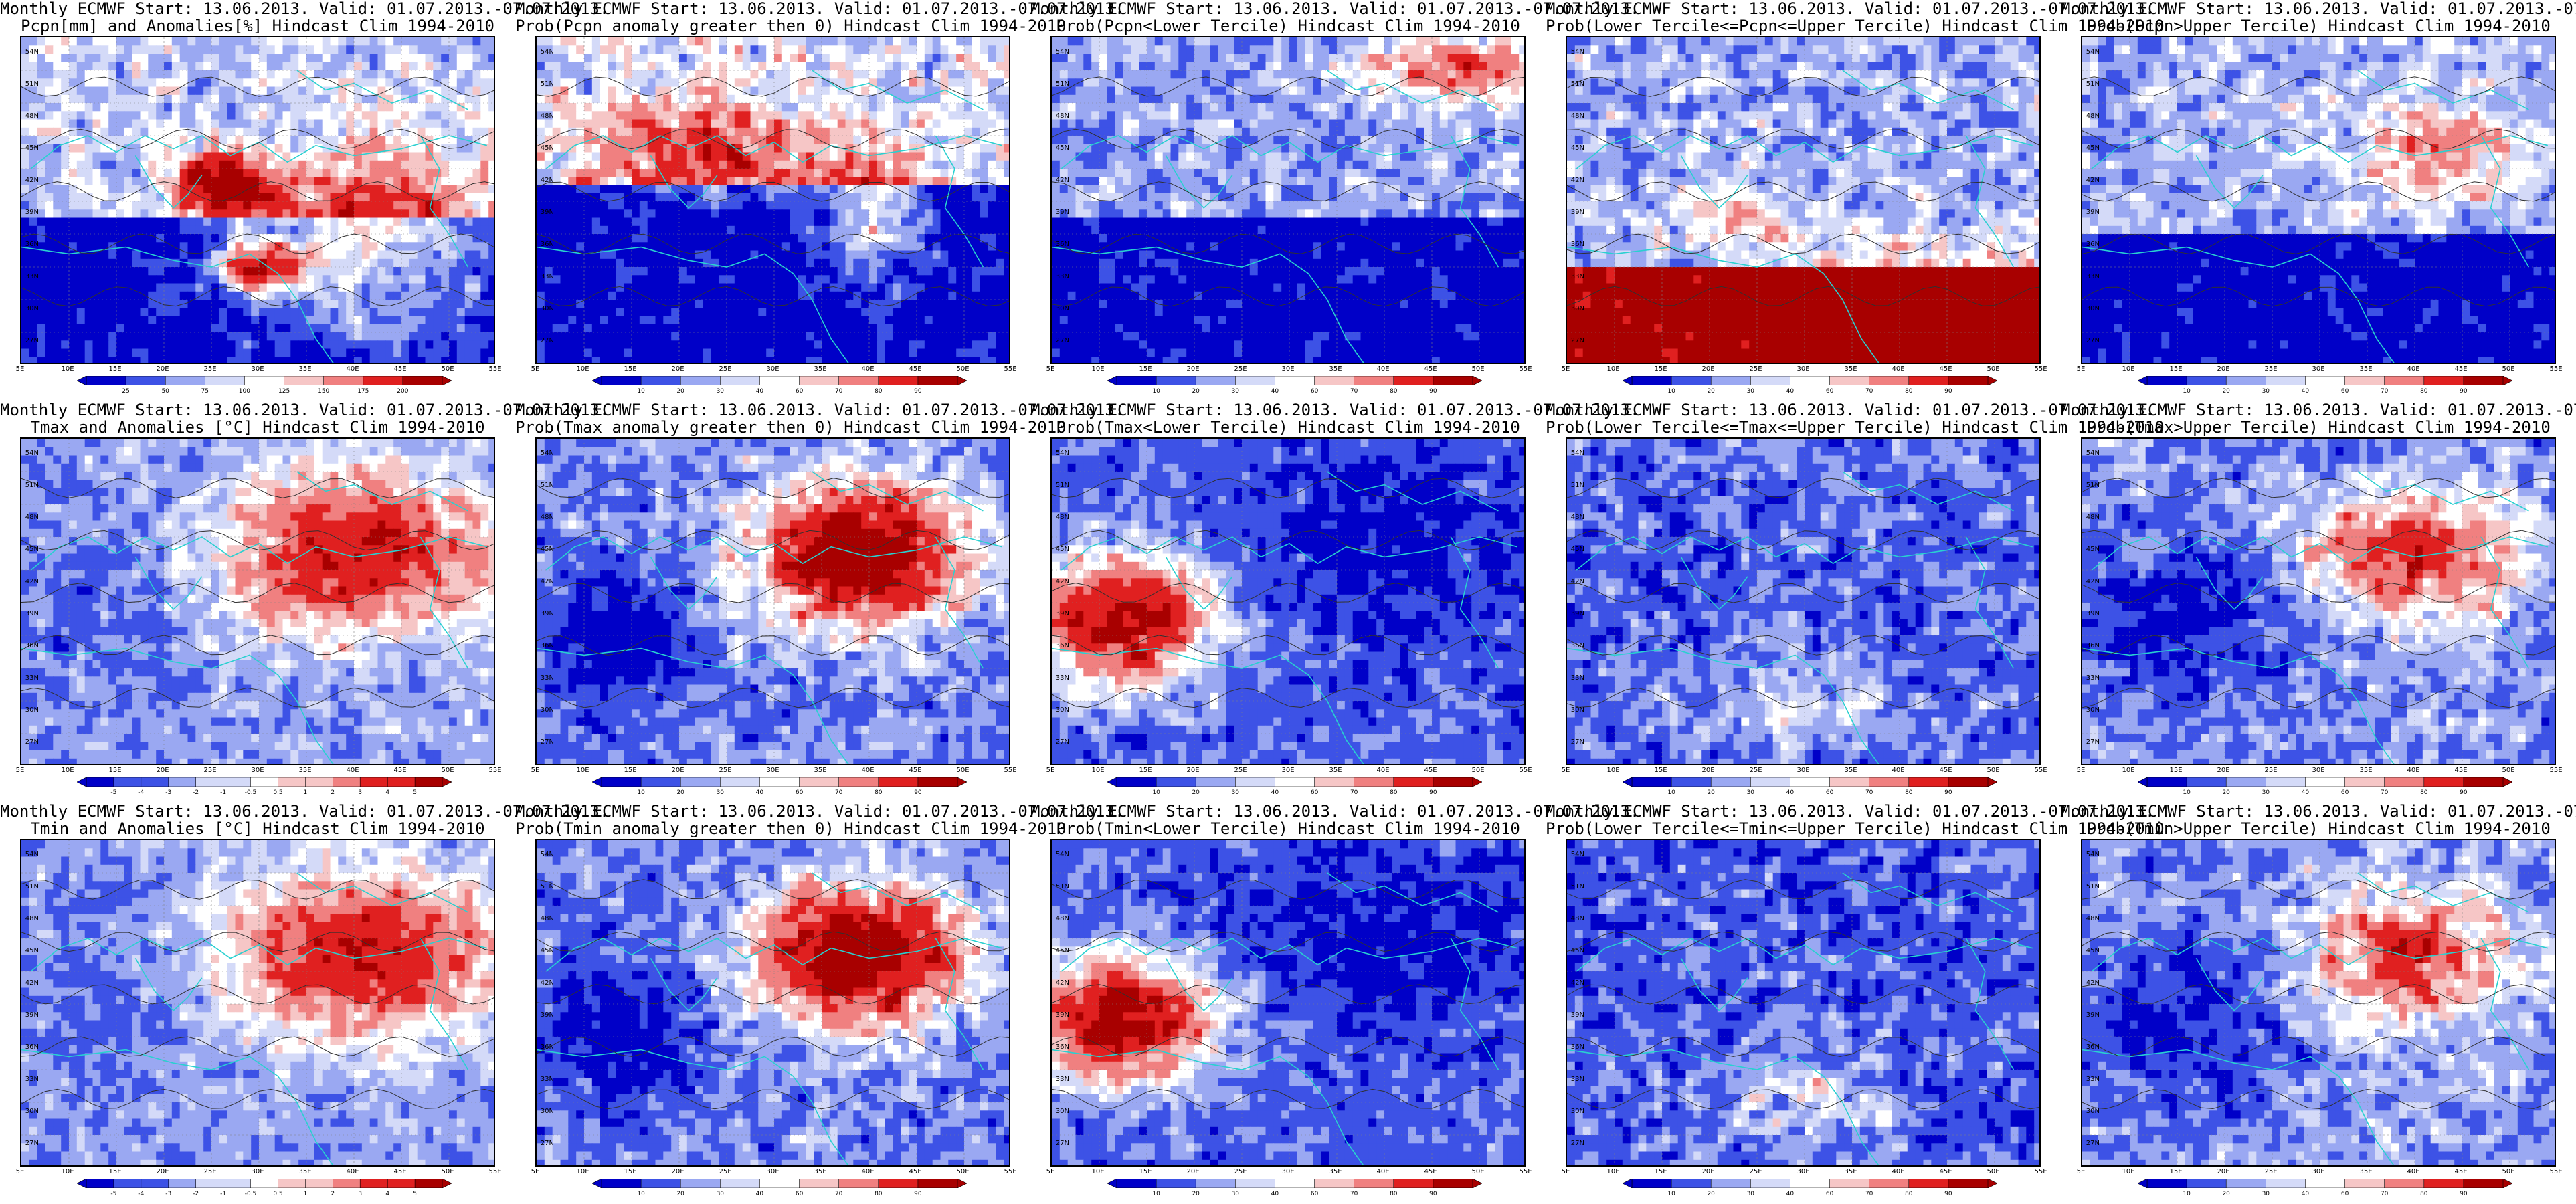 This screenshot has width=2576, height=1204. Describe the element at coordinates (1946, 369) in the screenshot. I see `lon-tick-label: 45E` at that location.